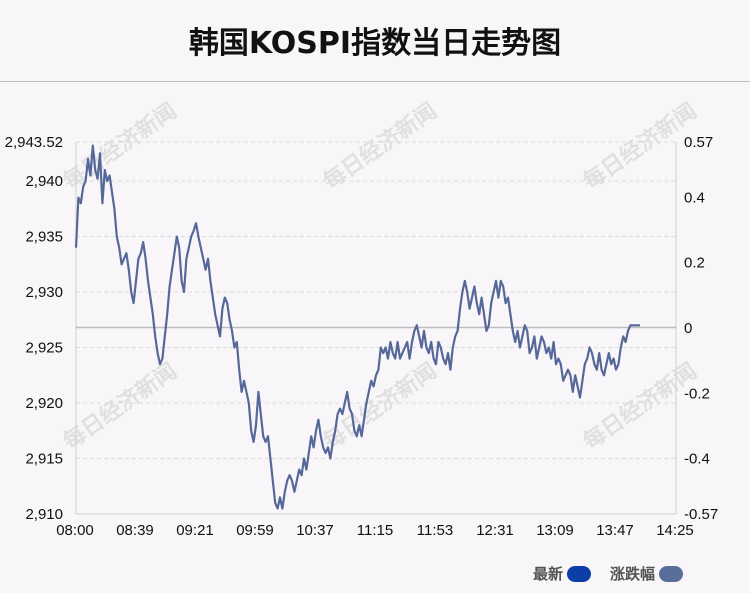  Describe the element at coordinates (44, 348) in the screenshot. I see `y-left-tick-label: 2,925` at that location.